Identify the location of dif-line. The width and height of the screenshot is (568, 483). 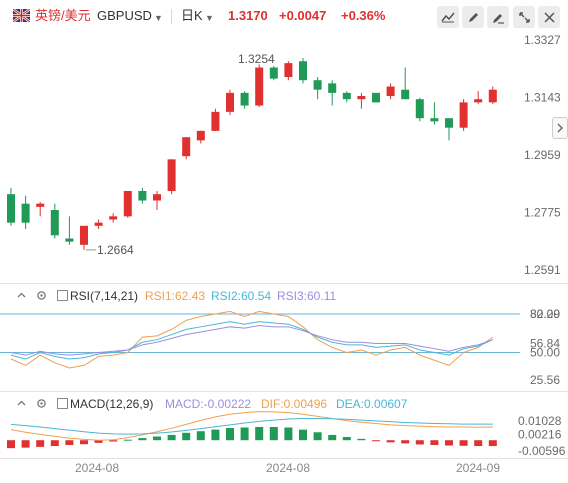
(251, 426).